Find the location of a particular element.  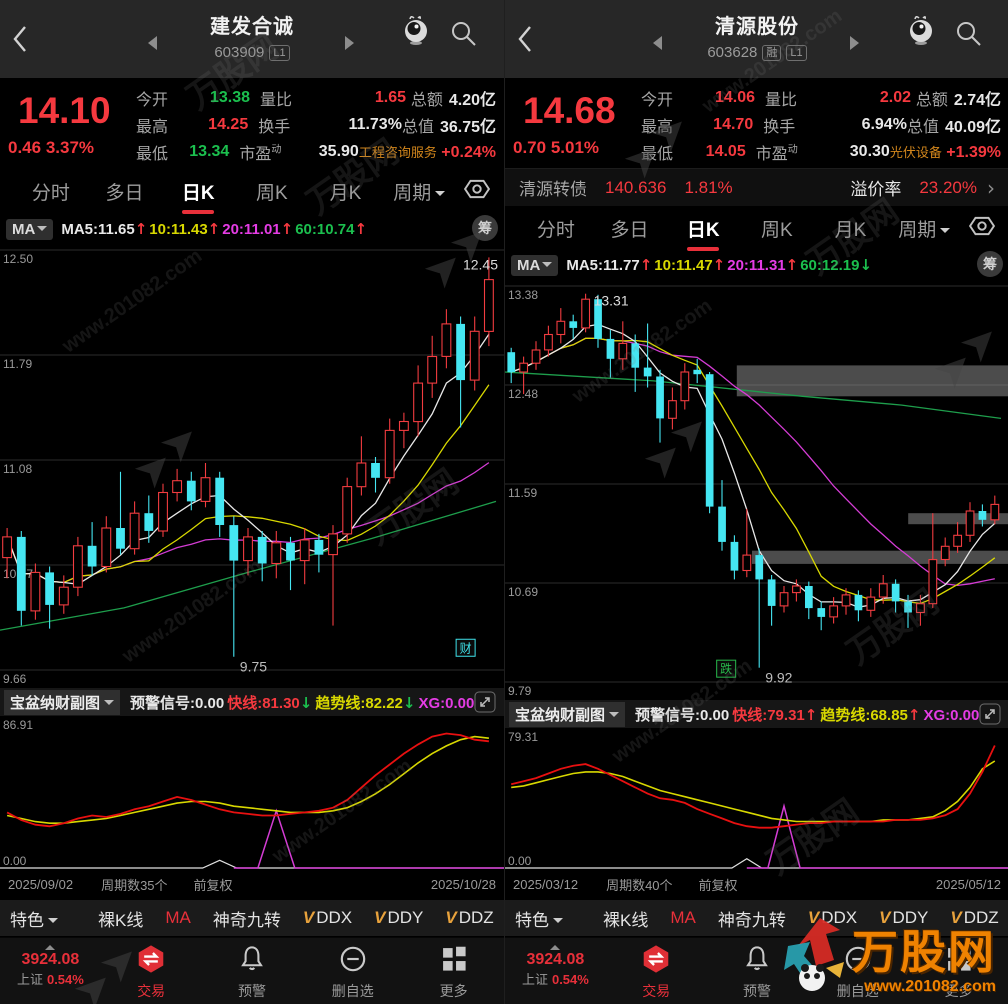

ma-value: 10:11.47↑ is located at coordinates (690, 265).